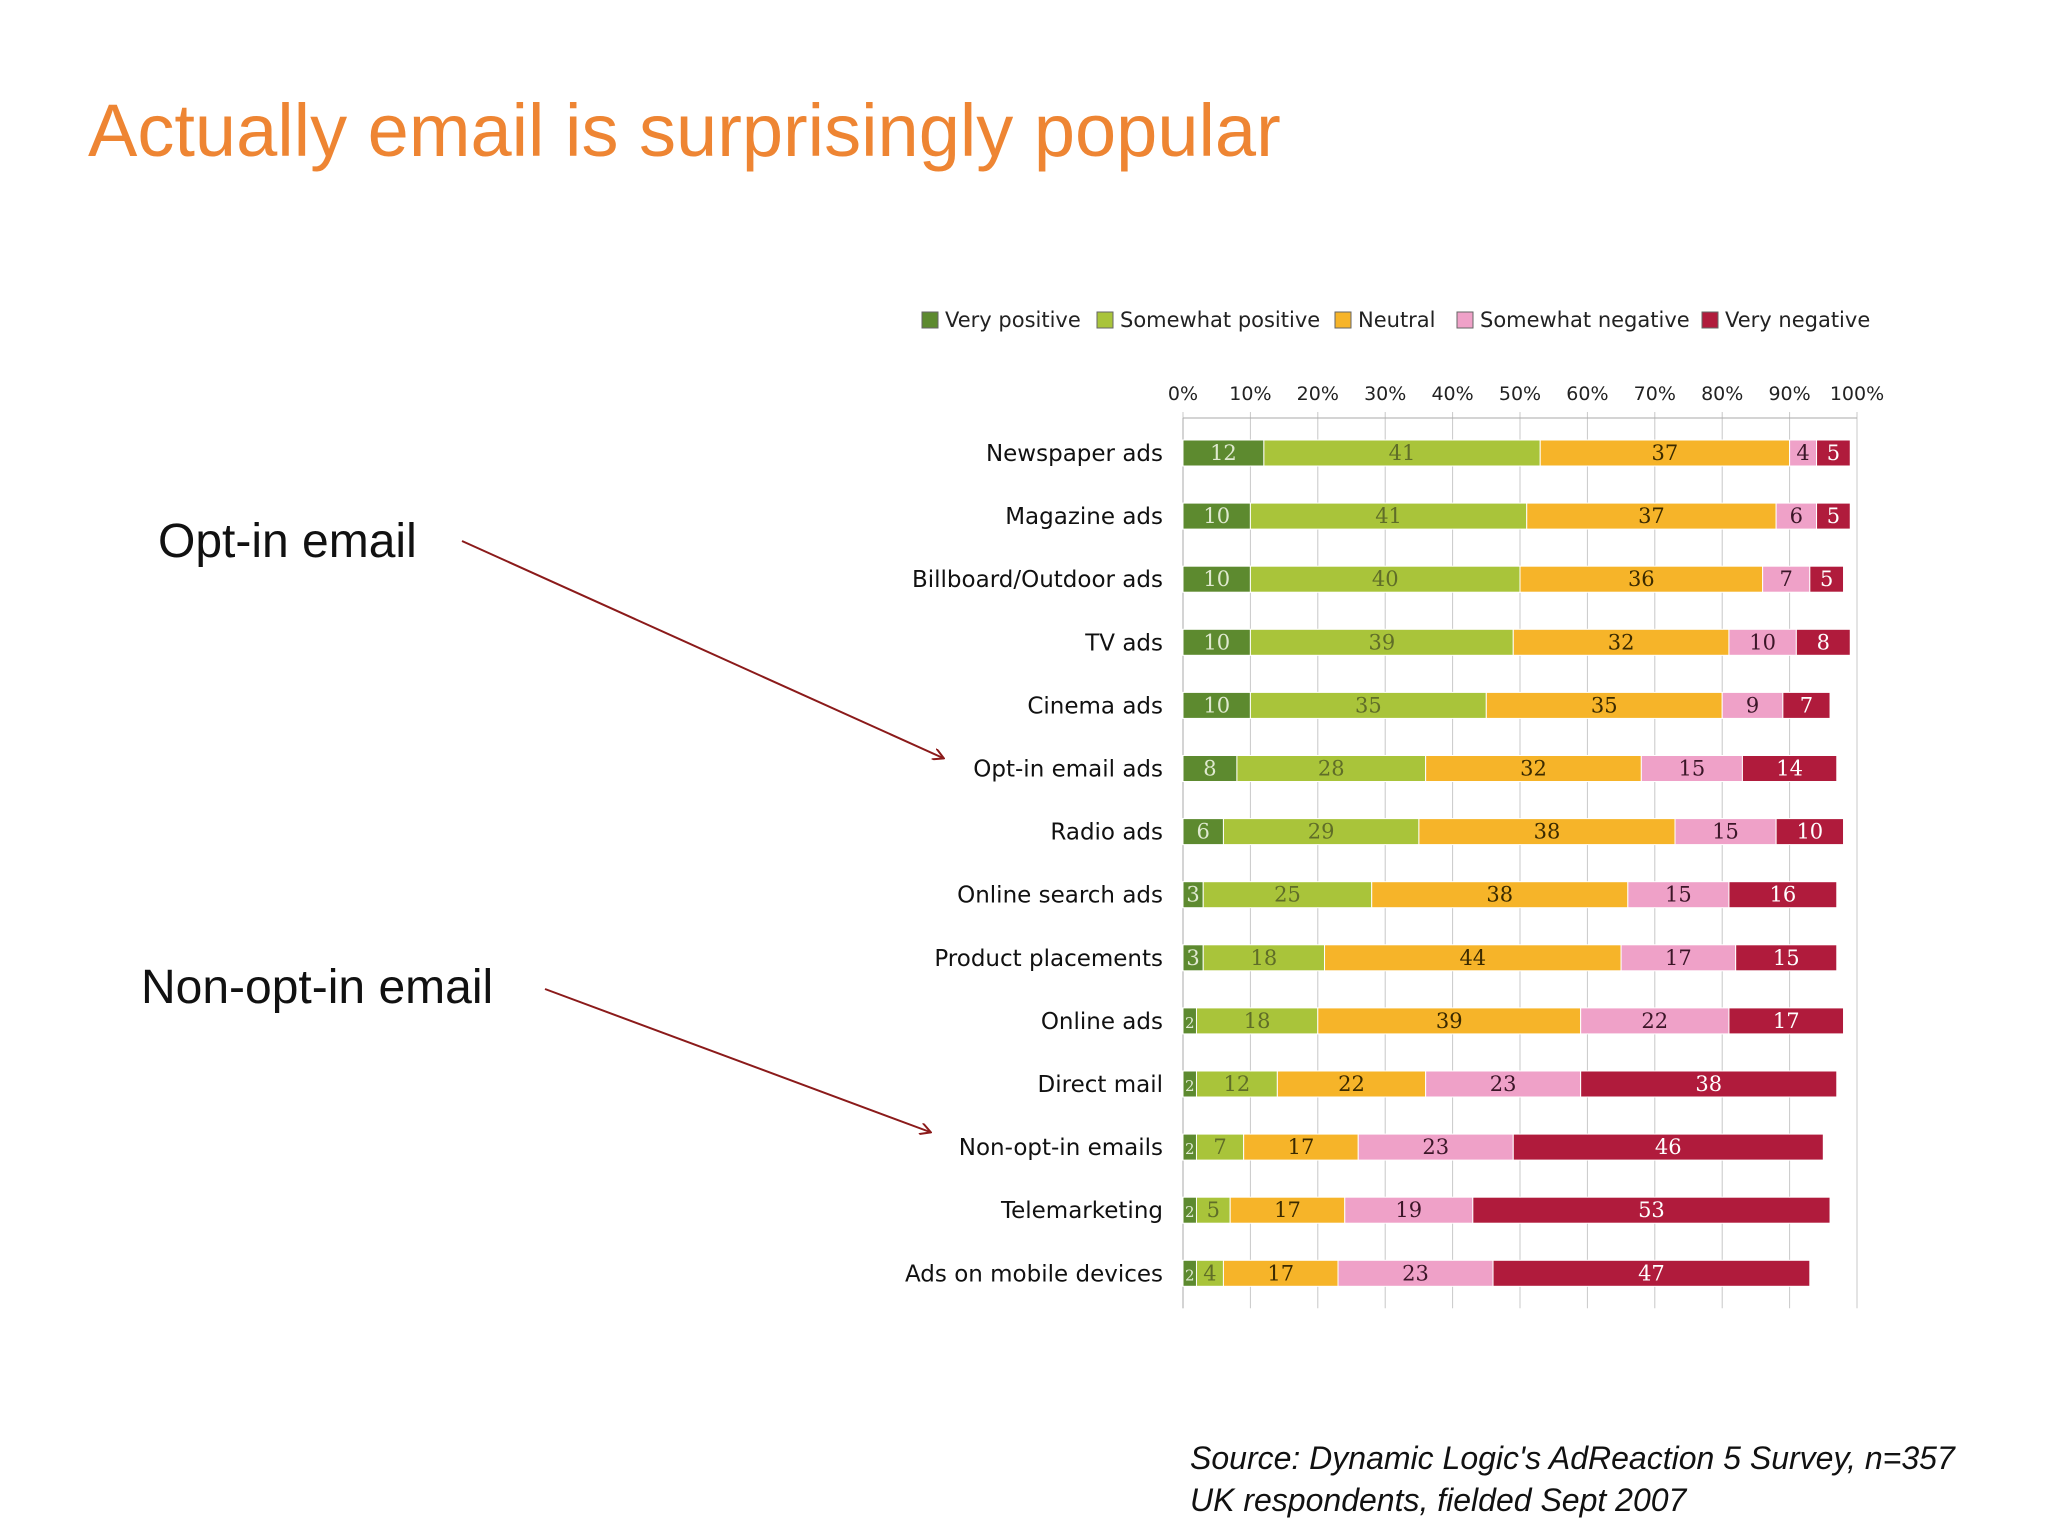 The height and width of the screenshot is (1536, 2048). Describe the element at coordinates (1438, 1500) in the screenshot. I see `source-line-2: UK respondents, fielded Sept 2007` at that location.